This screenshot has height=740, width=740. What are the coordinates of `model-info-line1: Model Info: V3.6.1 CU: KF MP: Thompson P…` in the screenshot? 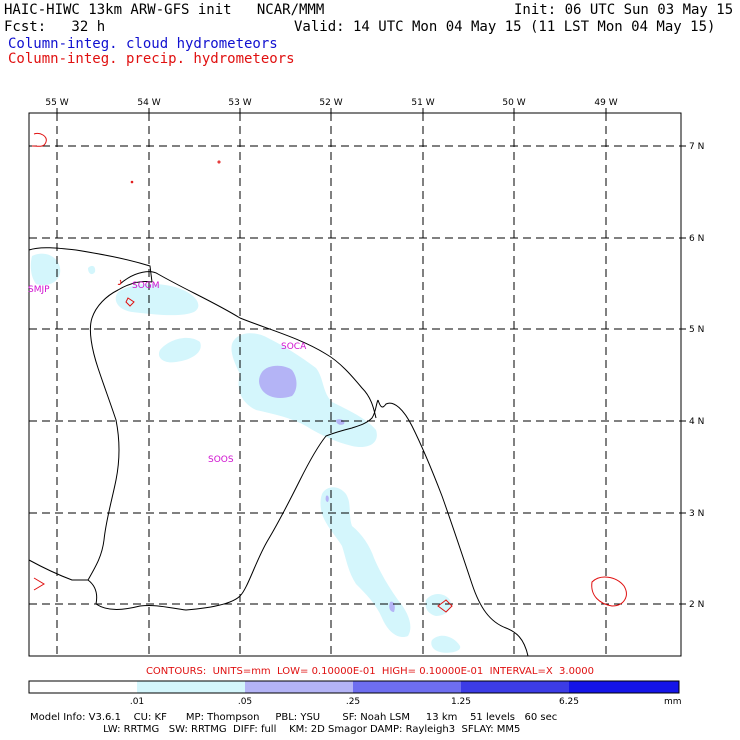 It's located at (294, 717).